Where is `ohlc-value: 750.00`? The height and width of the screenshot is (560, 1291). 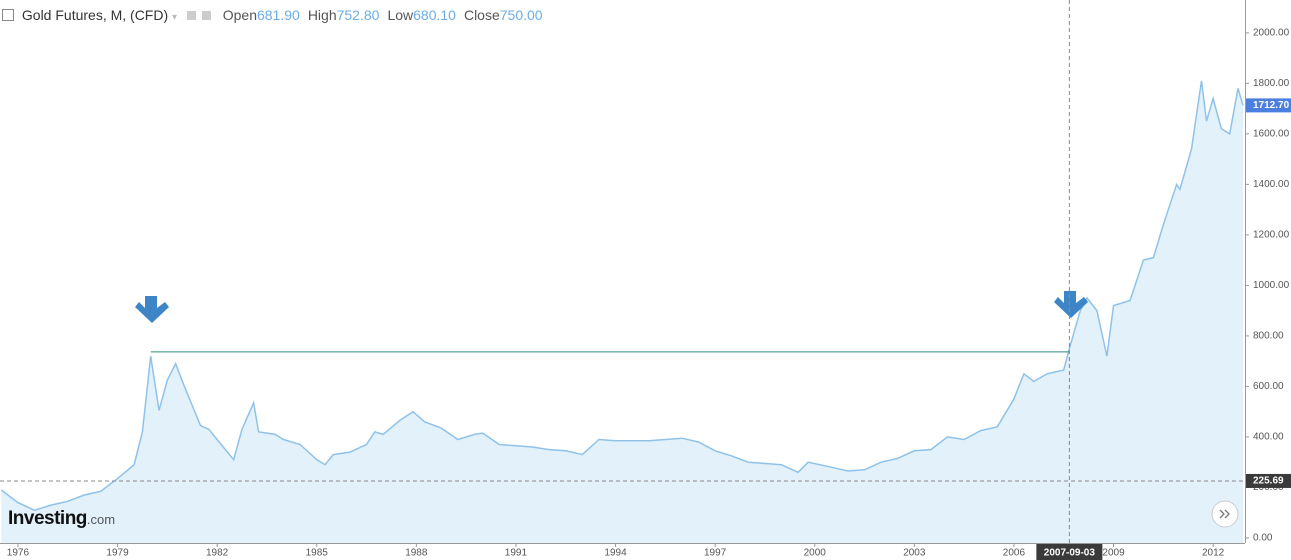
ohlc-value: 750.00 is located at coordinates (521, 15).